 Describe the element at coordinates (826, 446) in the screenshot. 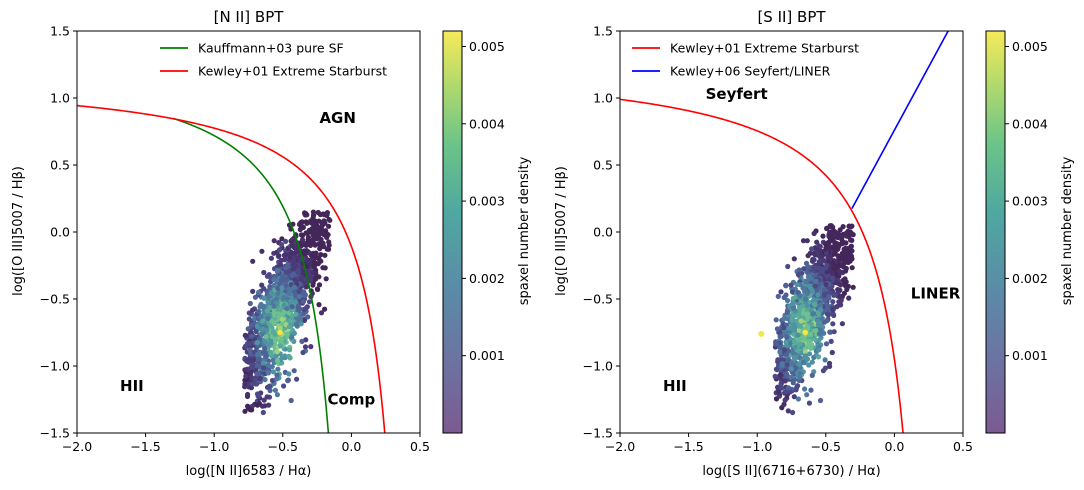

I see `x-tick-label: −0.5` at that location.